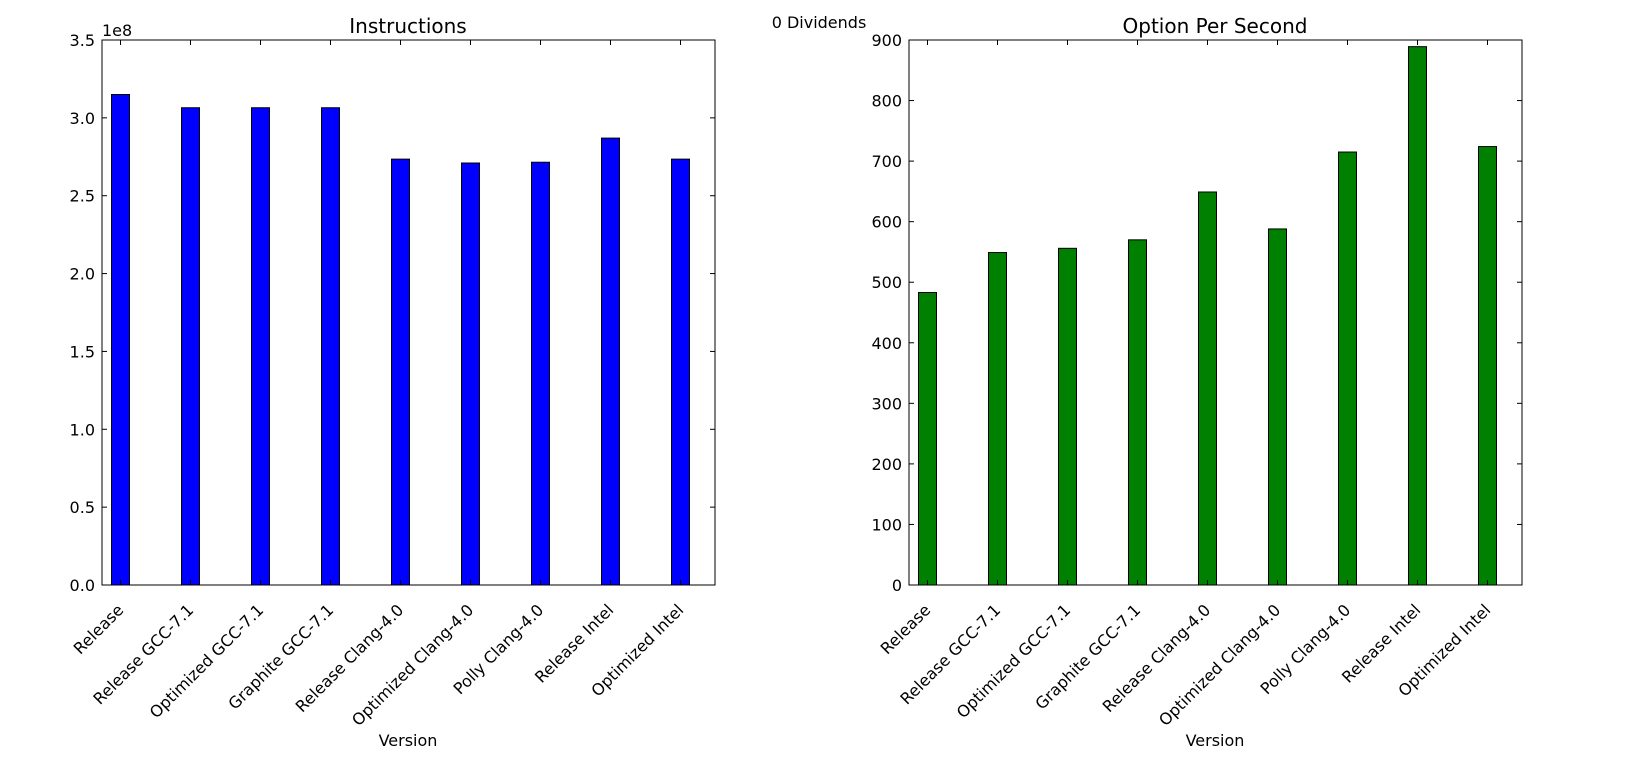 This screenshot has width=1630, height=762. Describe the element at coordinates (82, 274) in the screenshot. I see `y-tick-label: 2.0` at that location.